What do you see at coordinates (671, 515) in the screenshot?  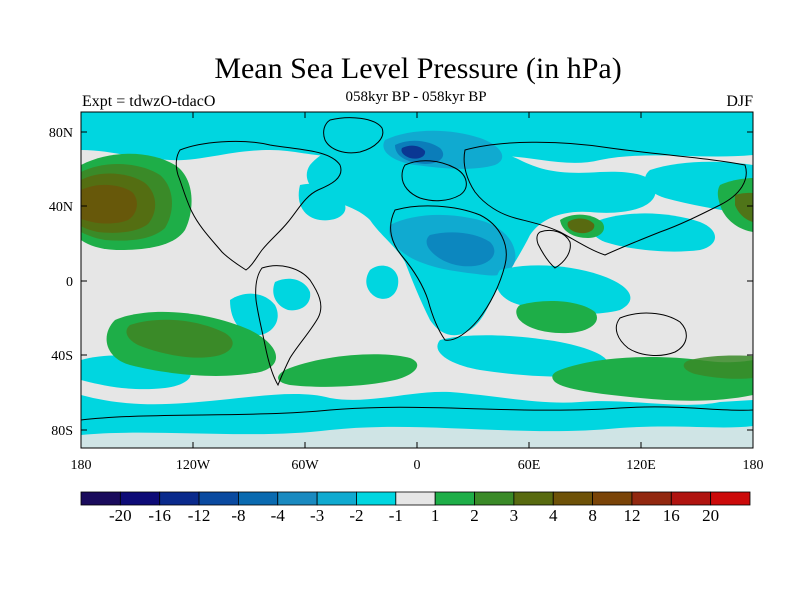 I see `colorbar-label: 16` at bounding box center [671, 515].